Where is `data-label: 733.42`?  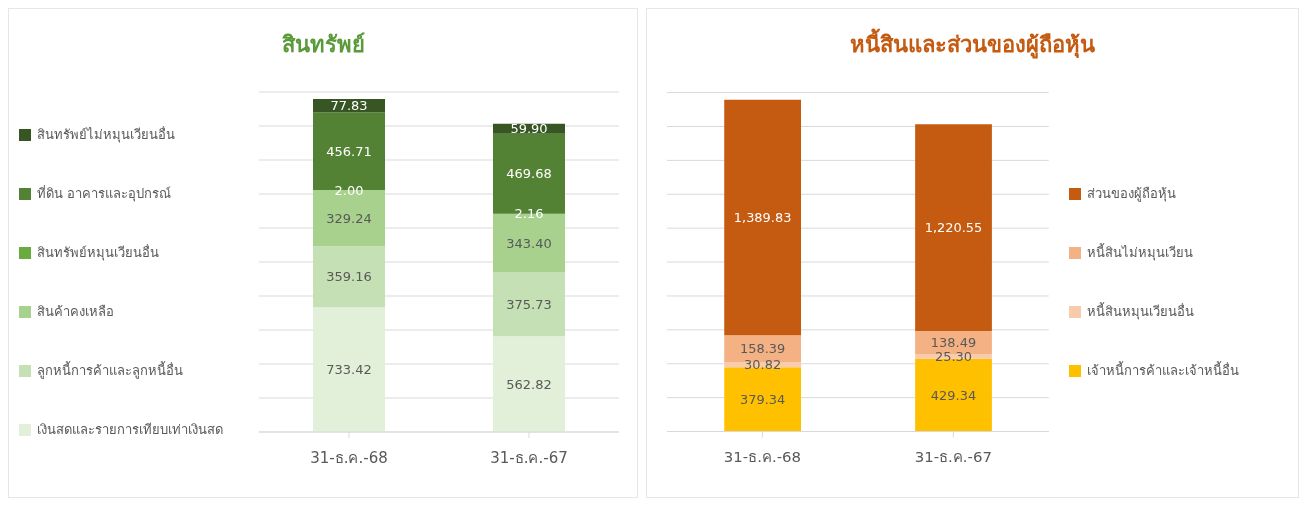 data-label: 733.42 is located at coordinates (349, 370).